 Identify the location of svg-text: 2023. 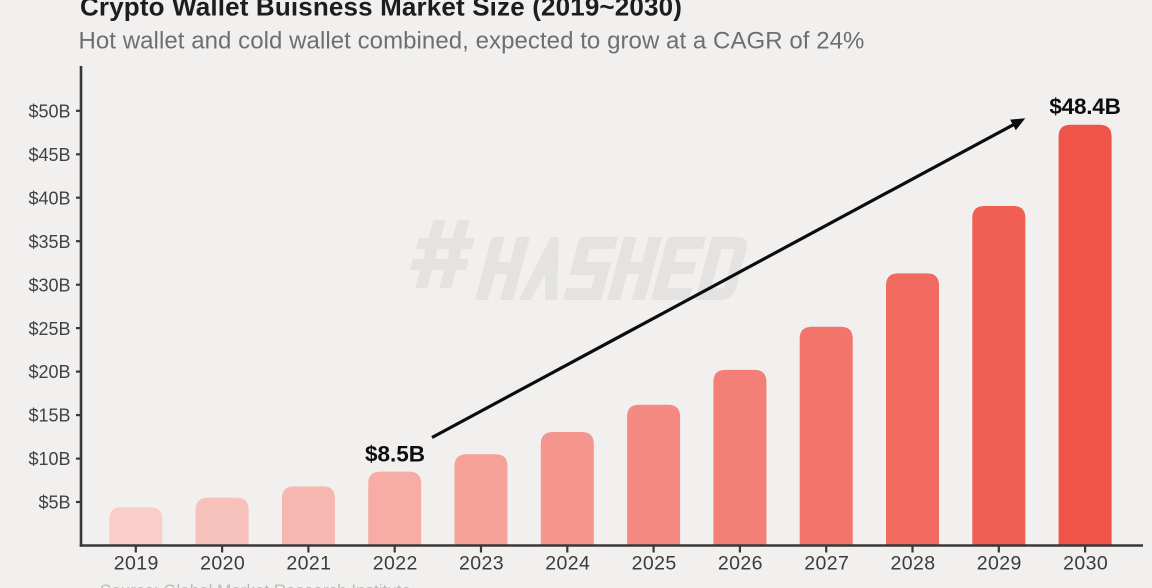
(481, 564).